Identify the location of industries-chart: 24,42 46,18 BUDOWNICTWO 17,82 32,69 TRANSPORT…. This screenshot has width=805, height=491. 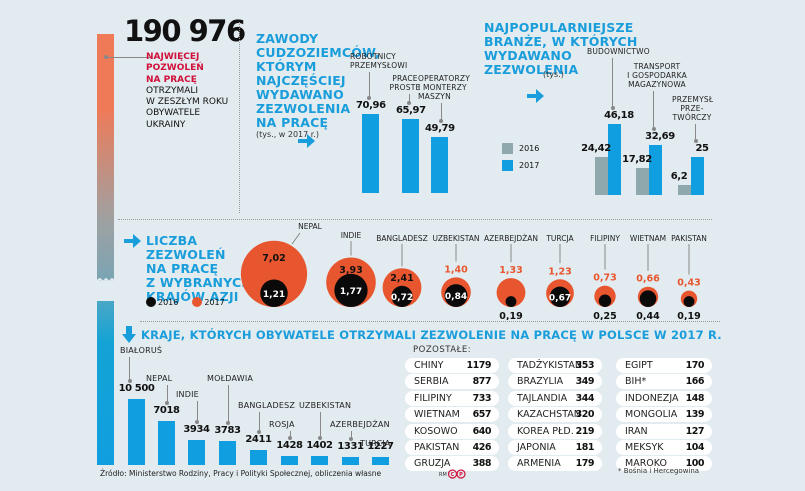
(683, 120).